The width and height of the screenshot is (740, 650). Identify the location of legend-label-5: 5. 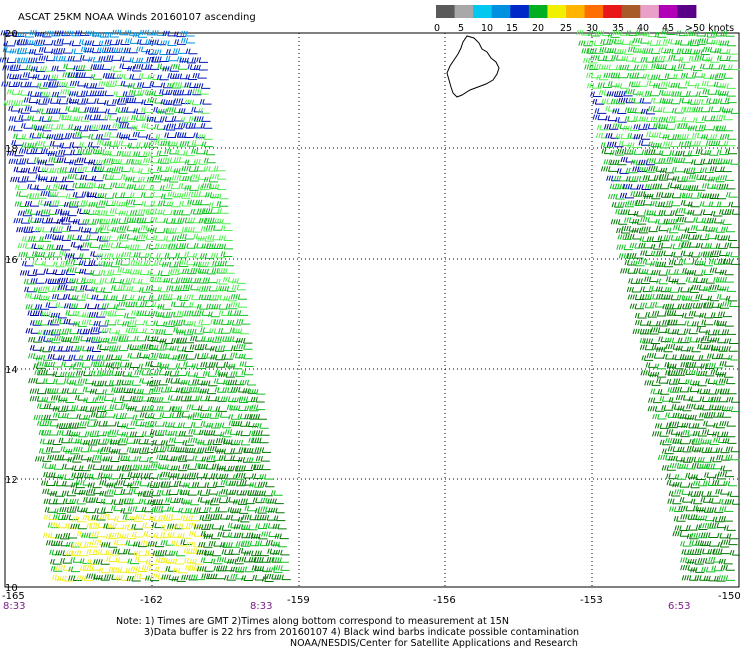
(461, 28).